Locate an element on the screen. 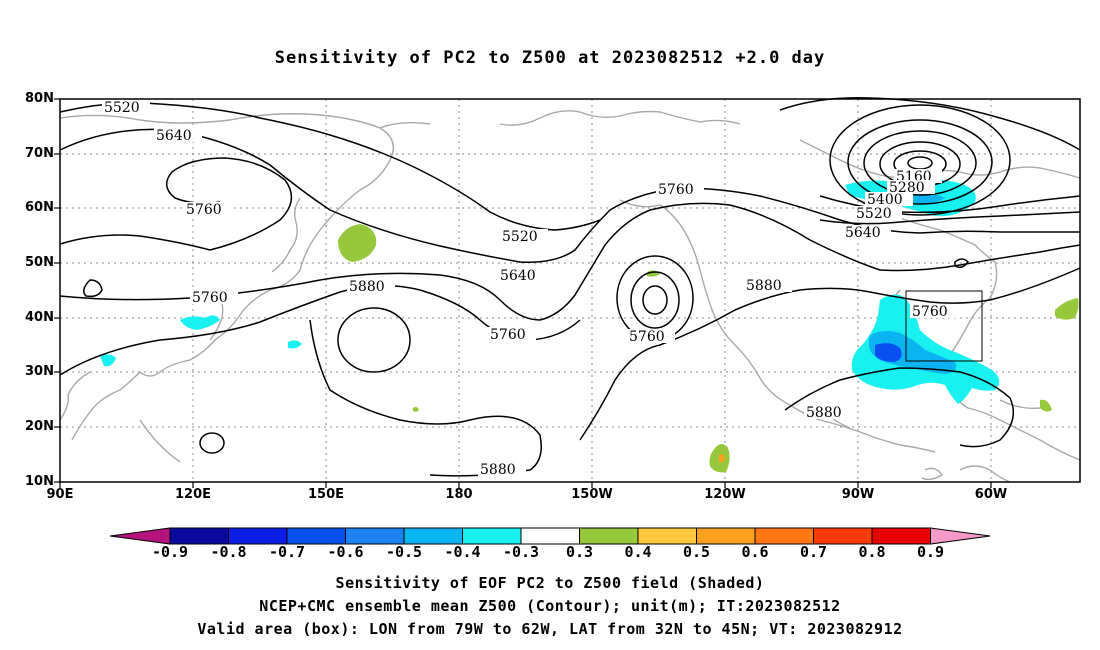 The width and height of the screenshot is (1100, 650). contour-5880-high is located at coordinates (374, 340).